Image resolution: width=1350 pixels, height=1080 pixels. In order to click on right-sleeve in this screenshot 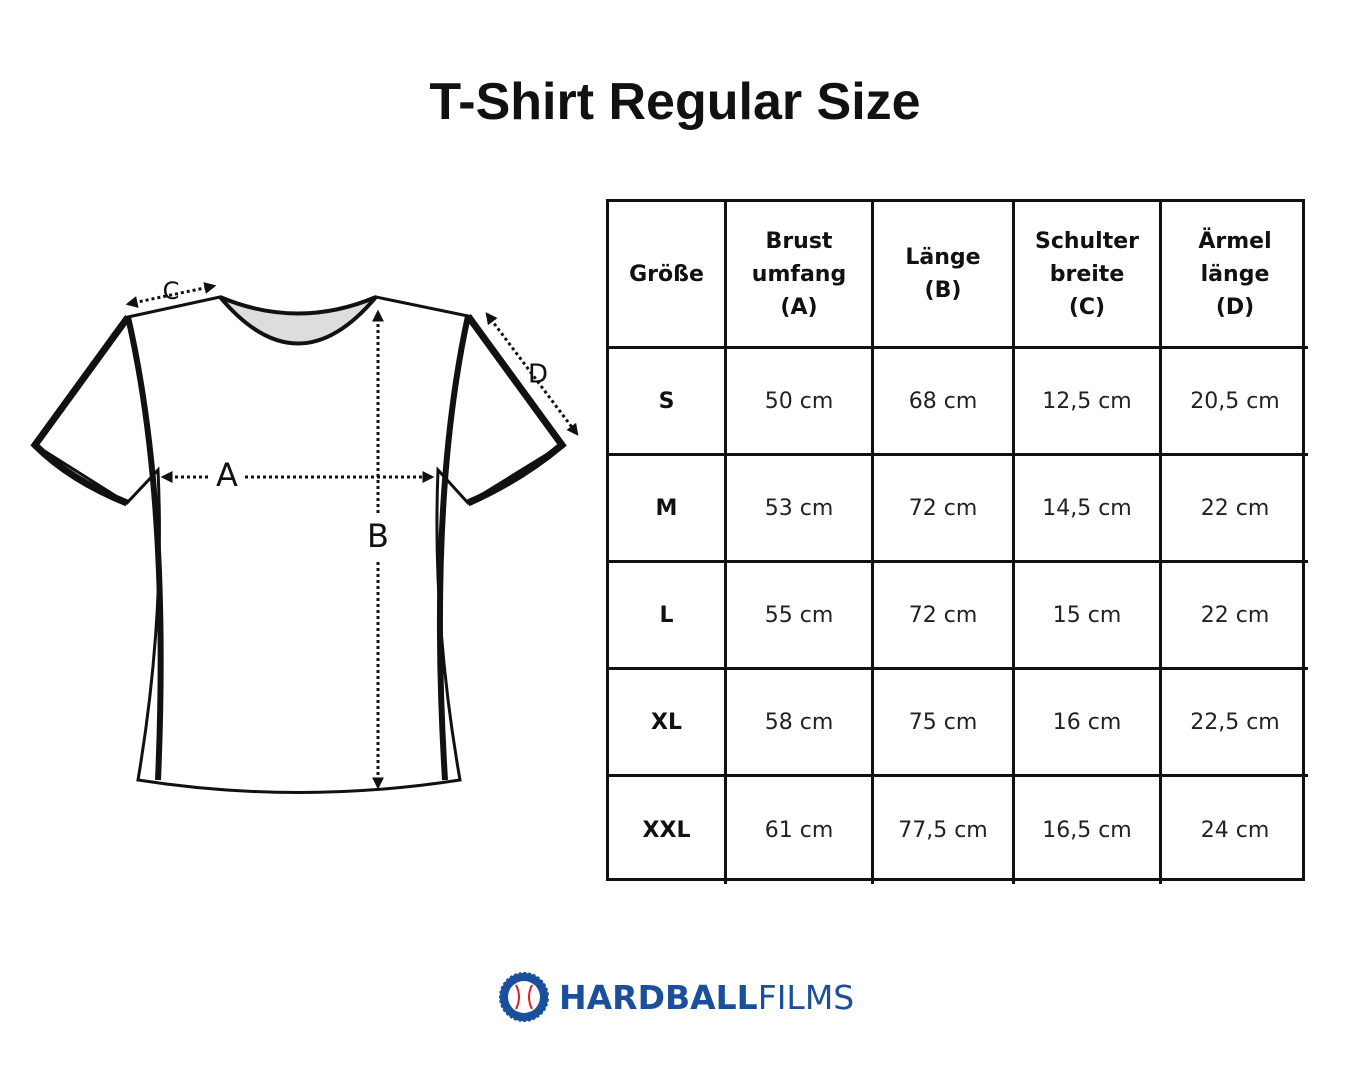, I will do `click(516, 410)`.